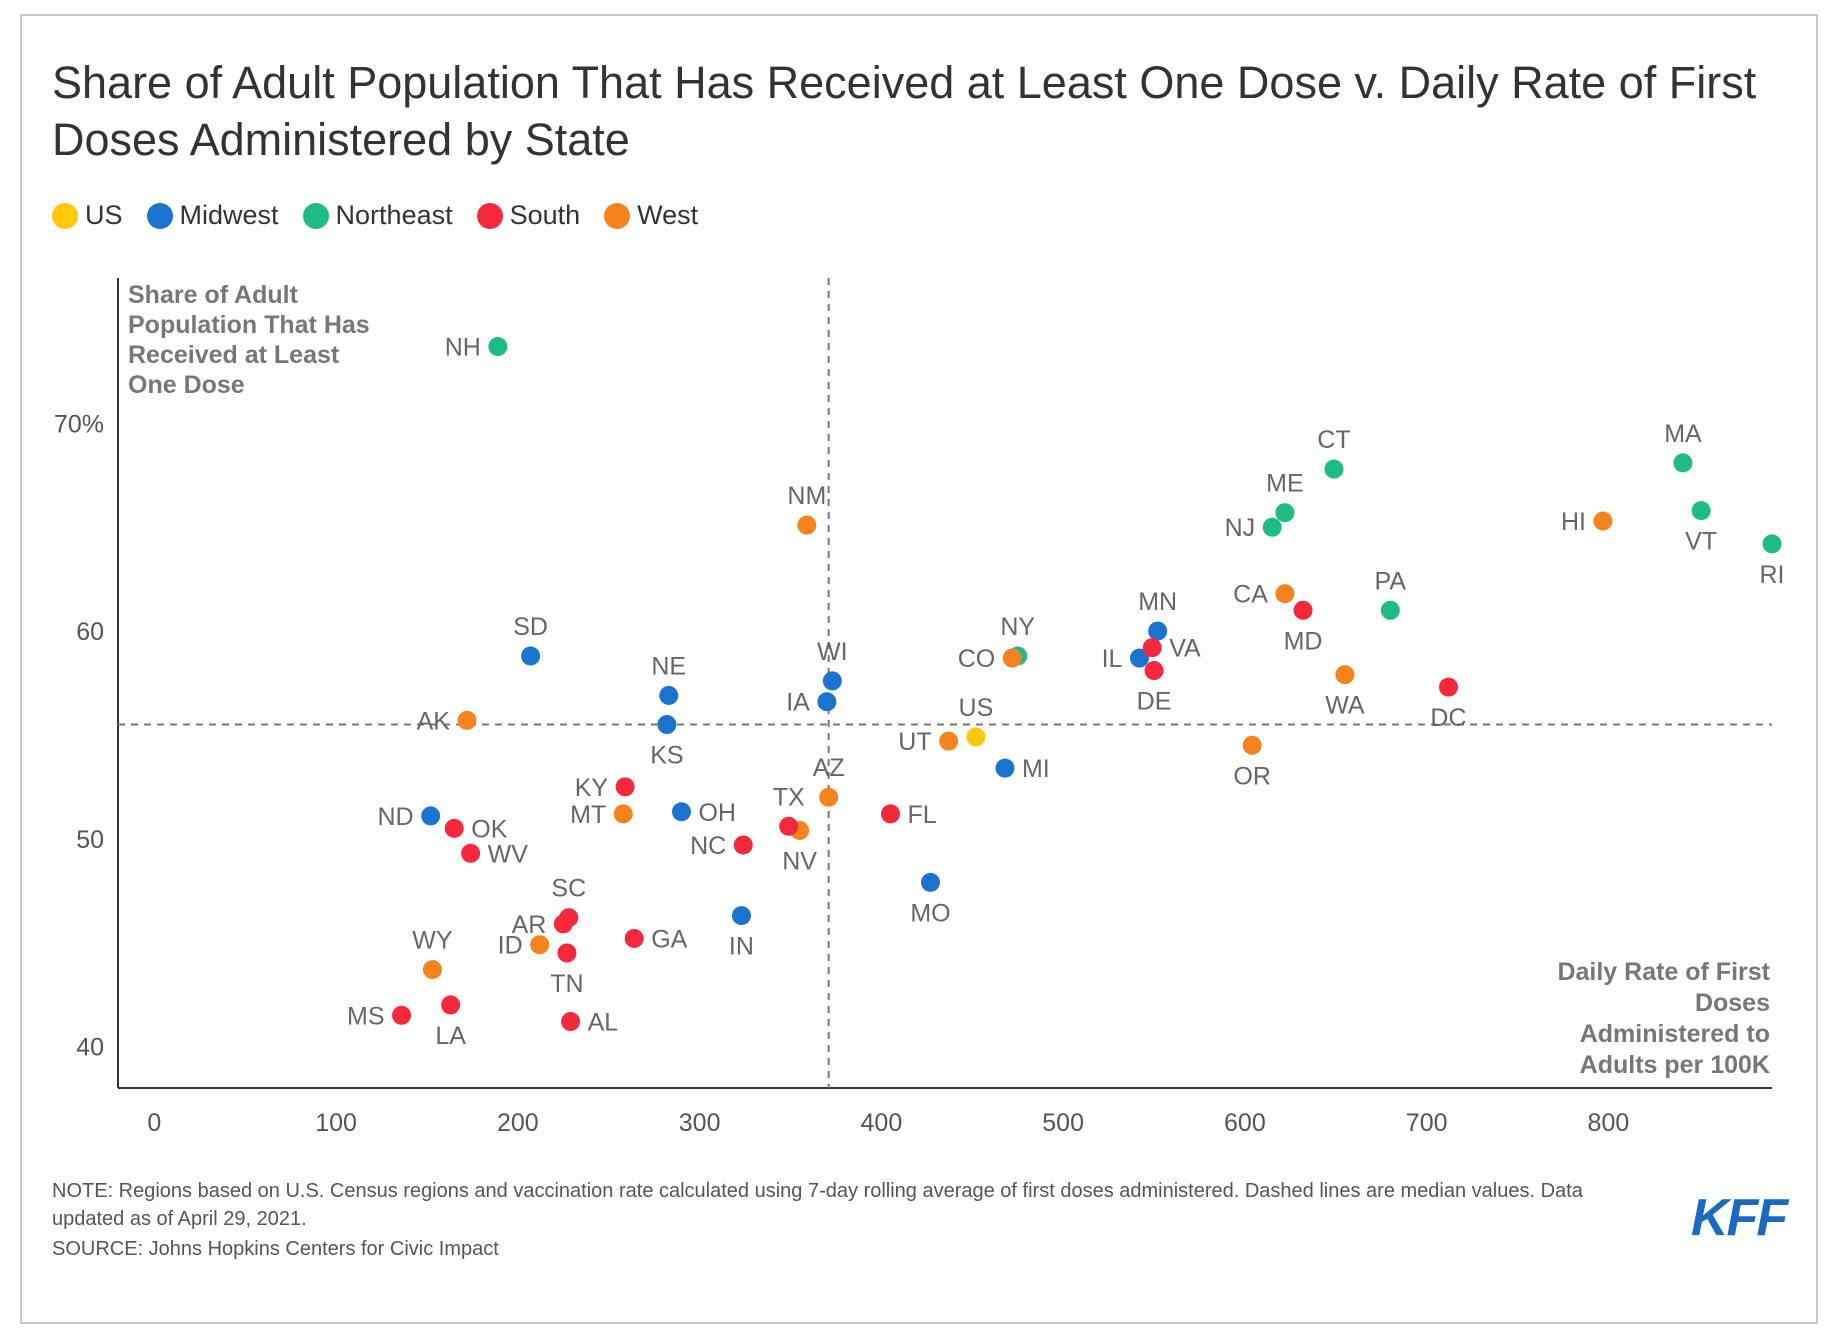 This screenshot has height=1342, width=1840. Describe the element at coordinates (708, 846) in the screenshot. I see `point-label-nc: NC` at that location.